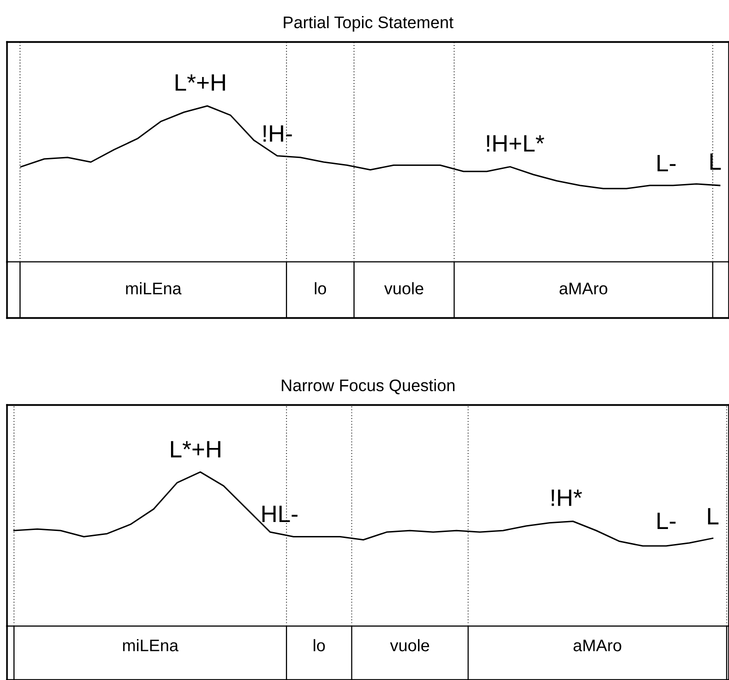 Image resolution: width=729 pixels, height=680 pixels. I want to click on annotation: !H-, so click(278, 133).